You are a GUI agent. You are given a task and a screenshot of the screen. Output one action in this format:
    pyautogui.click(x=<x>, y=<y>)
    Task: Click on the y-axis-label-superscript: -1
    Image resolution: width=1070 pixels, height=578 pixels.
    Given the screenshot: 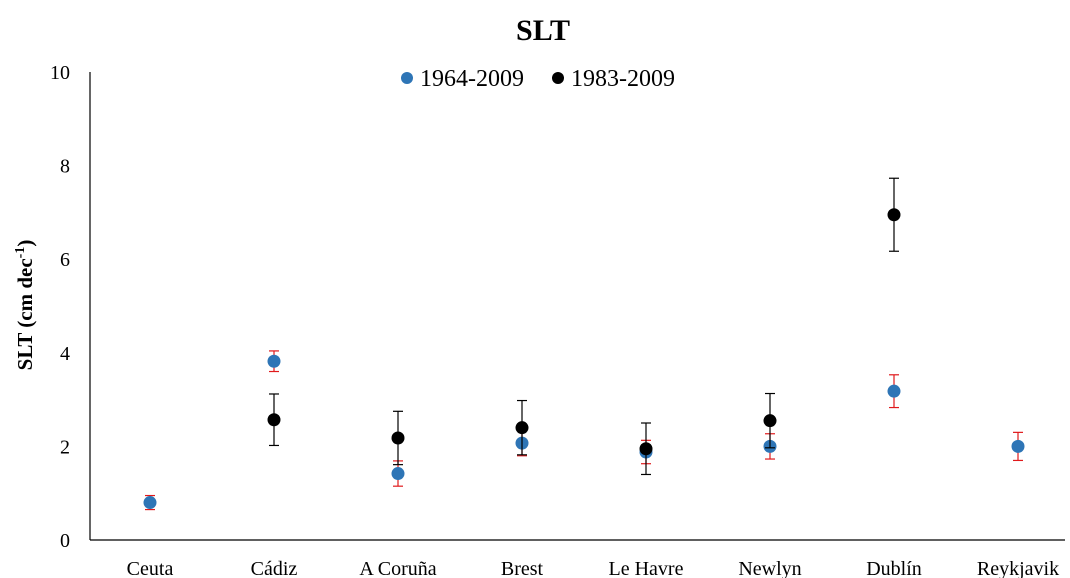 What is the action you would take?
    pyautogui.click(x=20, y=253)
    